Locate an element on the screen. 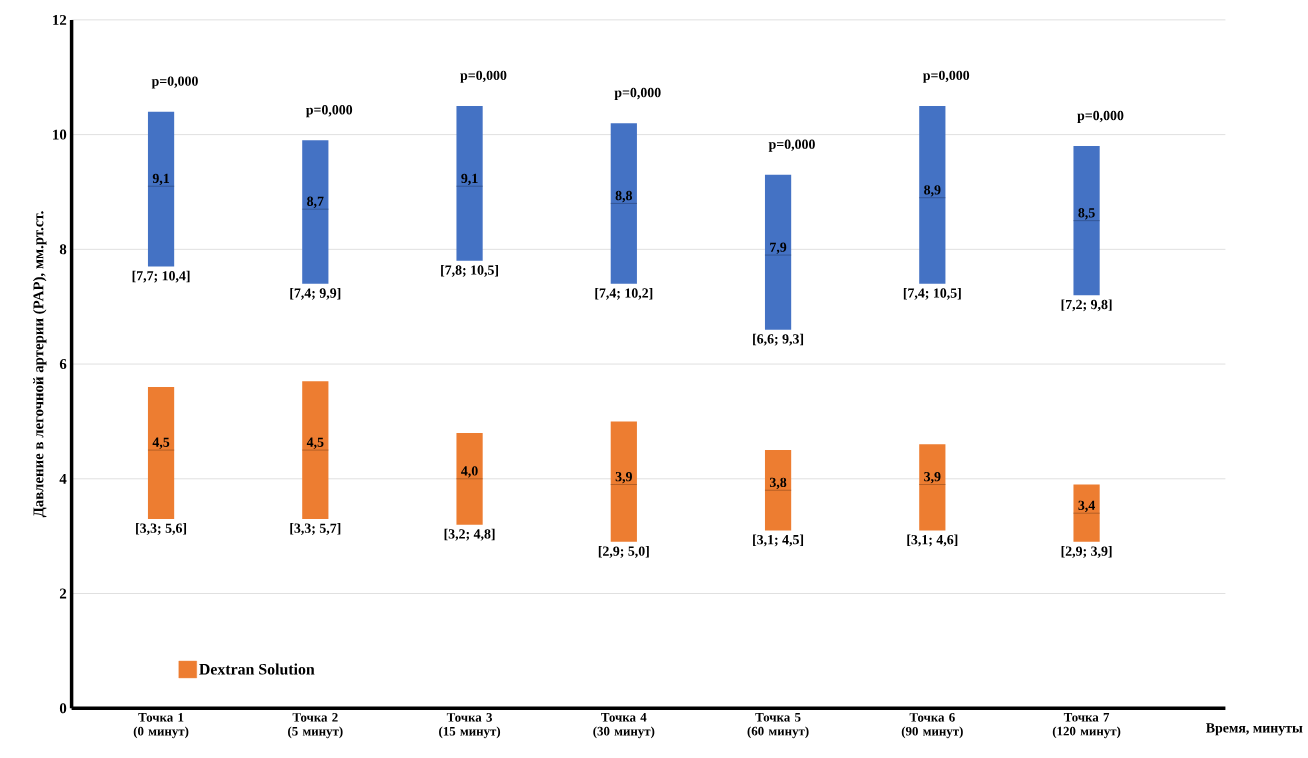 The image size is (1308, 758). annotation: [7,4; 9,9] is located at coordinates (315, 293).